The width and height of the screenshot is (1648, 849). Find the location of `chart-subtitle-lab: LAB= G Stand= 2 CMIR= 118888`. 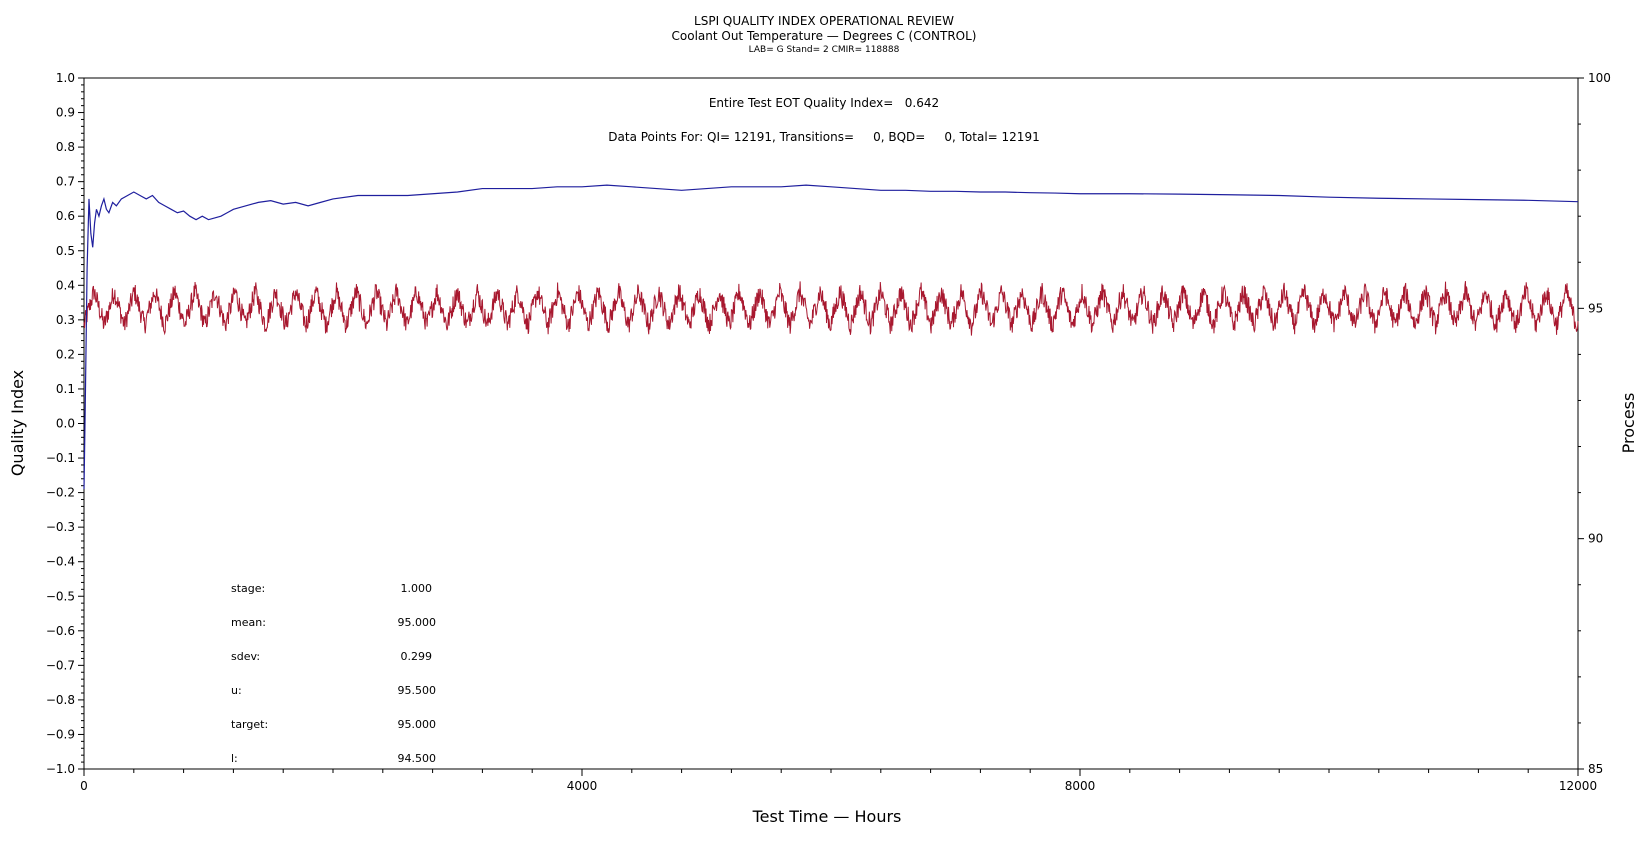

chart-subtitle-lab: LAB= G Stand= 2 CMIR= 118888 is located at coordinates (824, 50).